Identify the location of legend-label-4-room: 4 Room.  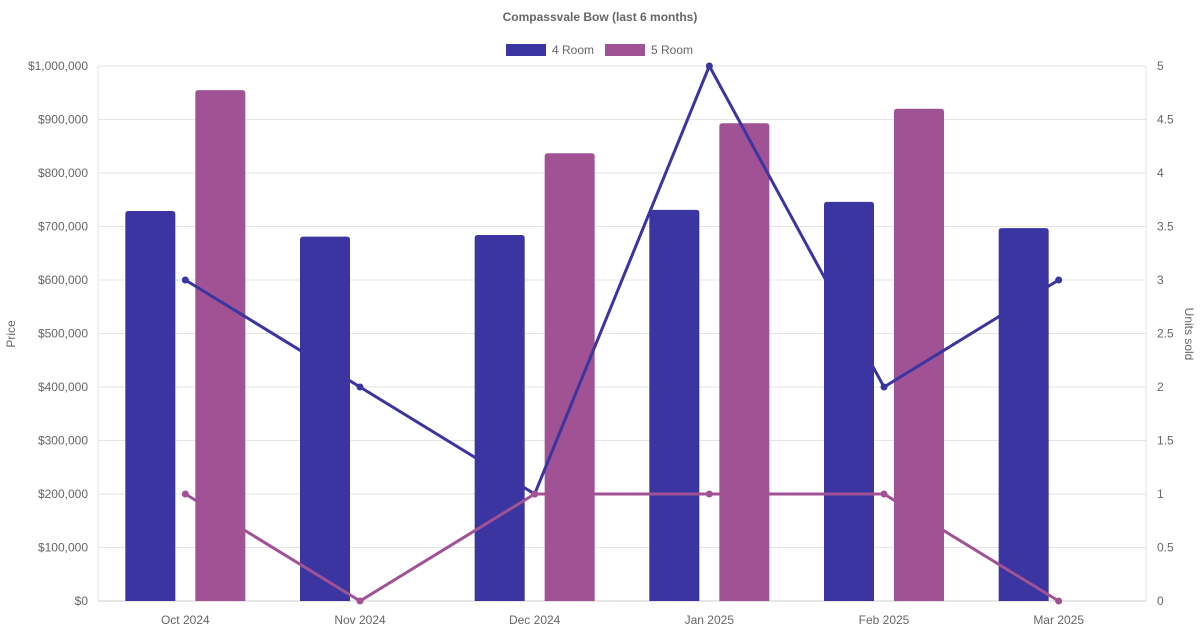
(573, 50).